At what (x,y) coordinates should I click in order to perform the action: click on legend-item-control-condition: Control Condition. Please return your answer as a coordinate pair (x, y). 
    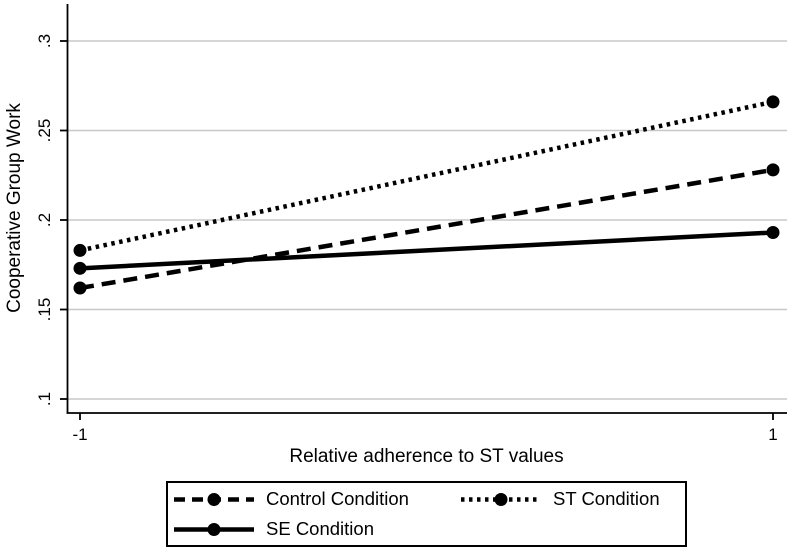
    Looking at the image, I should click on (317, 499).